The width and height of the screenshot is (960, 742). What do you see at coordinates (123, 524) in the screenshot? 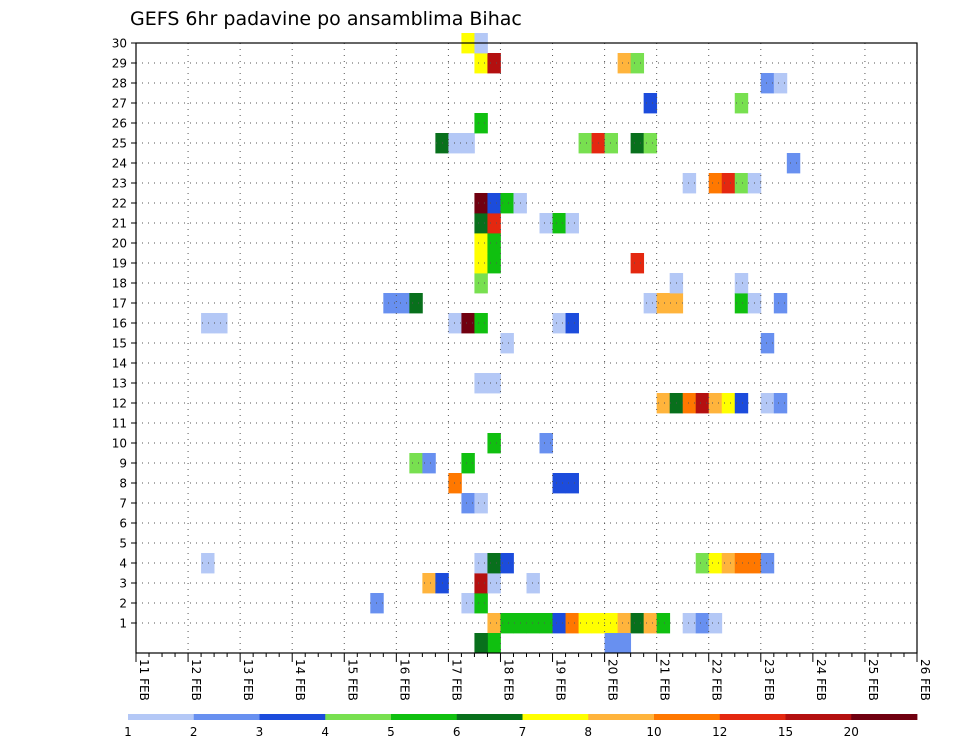
I see `y-tick-label: 6` at bounding box center [123, 524].